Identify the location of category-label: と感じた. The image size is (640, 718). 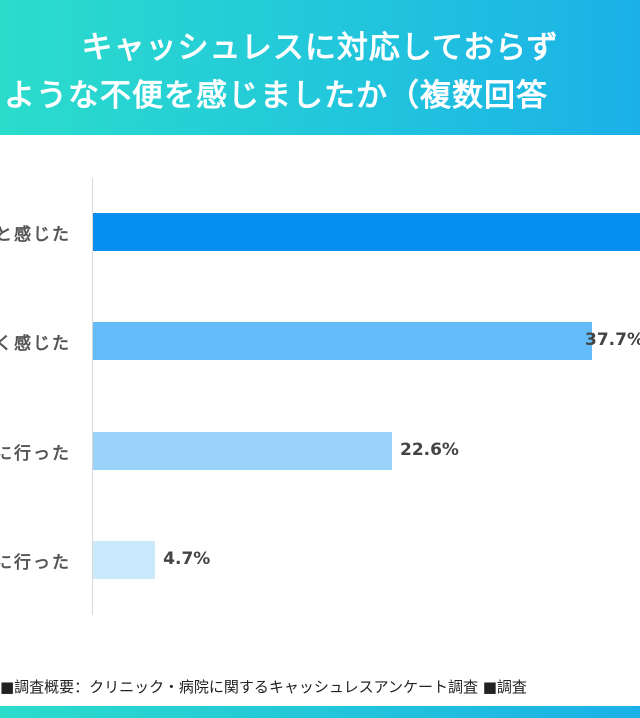
(35, 235).